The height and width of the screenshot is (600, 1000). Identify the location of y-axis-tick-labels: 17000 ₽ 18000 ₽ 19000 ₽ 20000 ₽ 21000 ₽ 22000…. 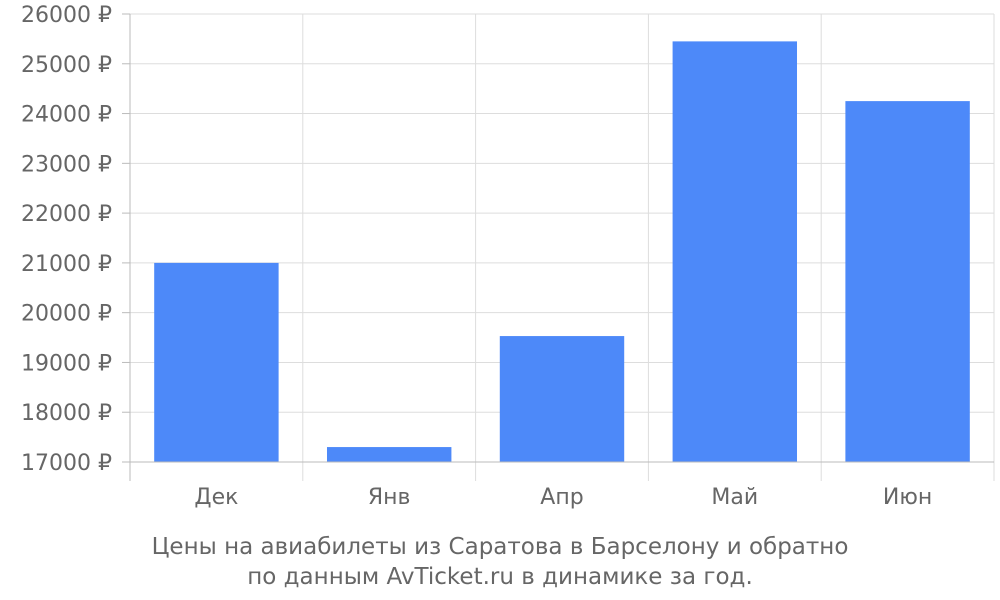
(66, 239).